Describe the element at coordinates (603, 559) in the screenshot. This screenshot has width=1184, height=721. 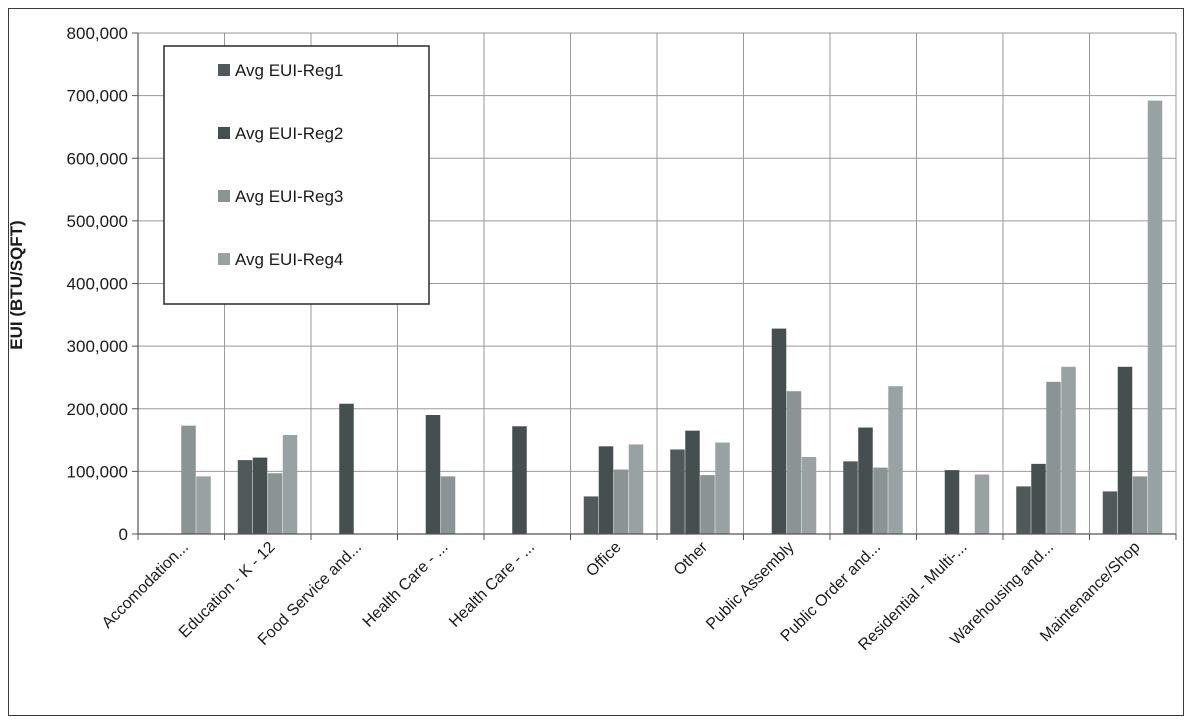
I see `x-tick-label: Office` at that location.